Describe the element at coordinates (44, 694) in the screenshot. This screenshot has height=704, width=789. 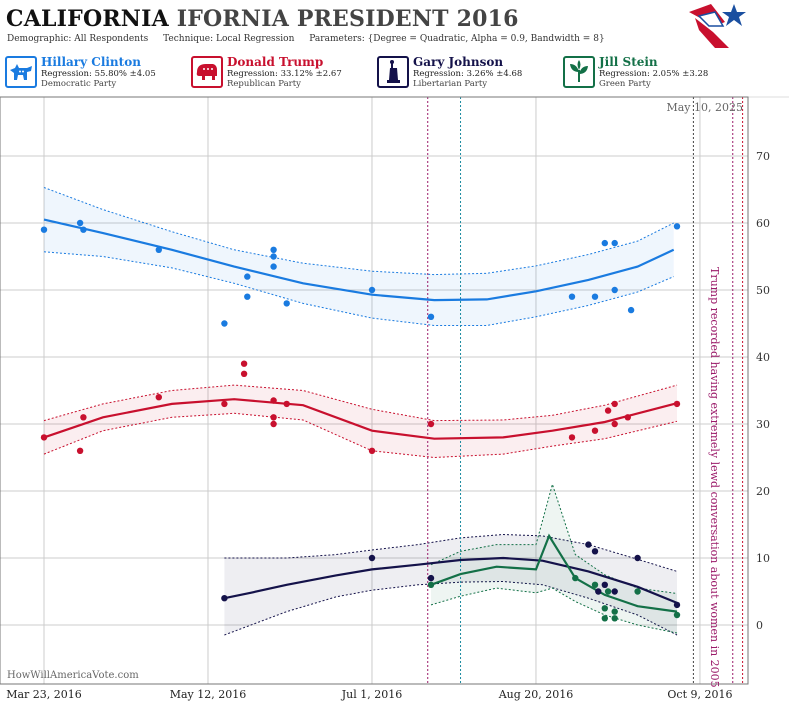
I see `x-tick-label: Mar 23, 2016` at that location.